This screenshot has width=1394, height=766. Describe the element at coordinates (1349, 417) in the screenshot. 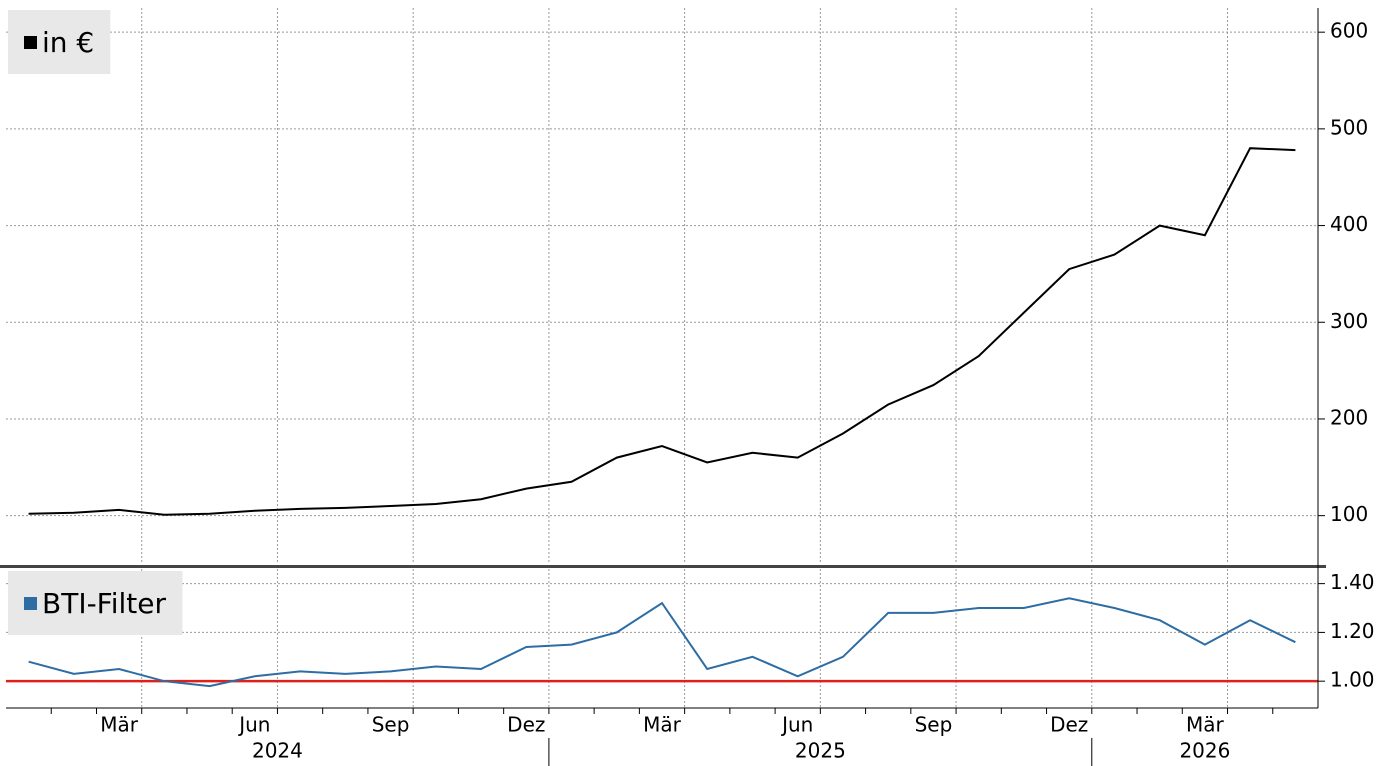

I see `y-tick-label: 200` at that location.